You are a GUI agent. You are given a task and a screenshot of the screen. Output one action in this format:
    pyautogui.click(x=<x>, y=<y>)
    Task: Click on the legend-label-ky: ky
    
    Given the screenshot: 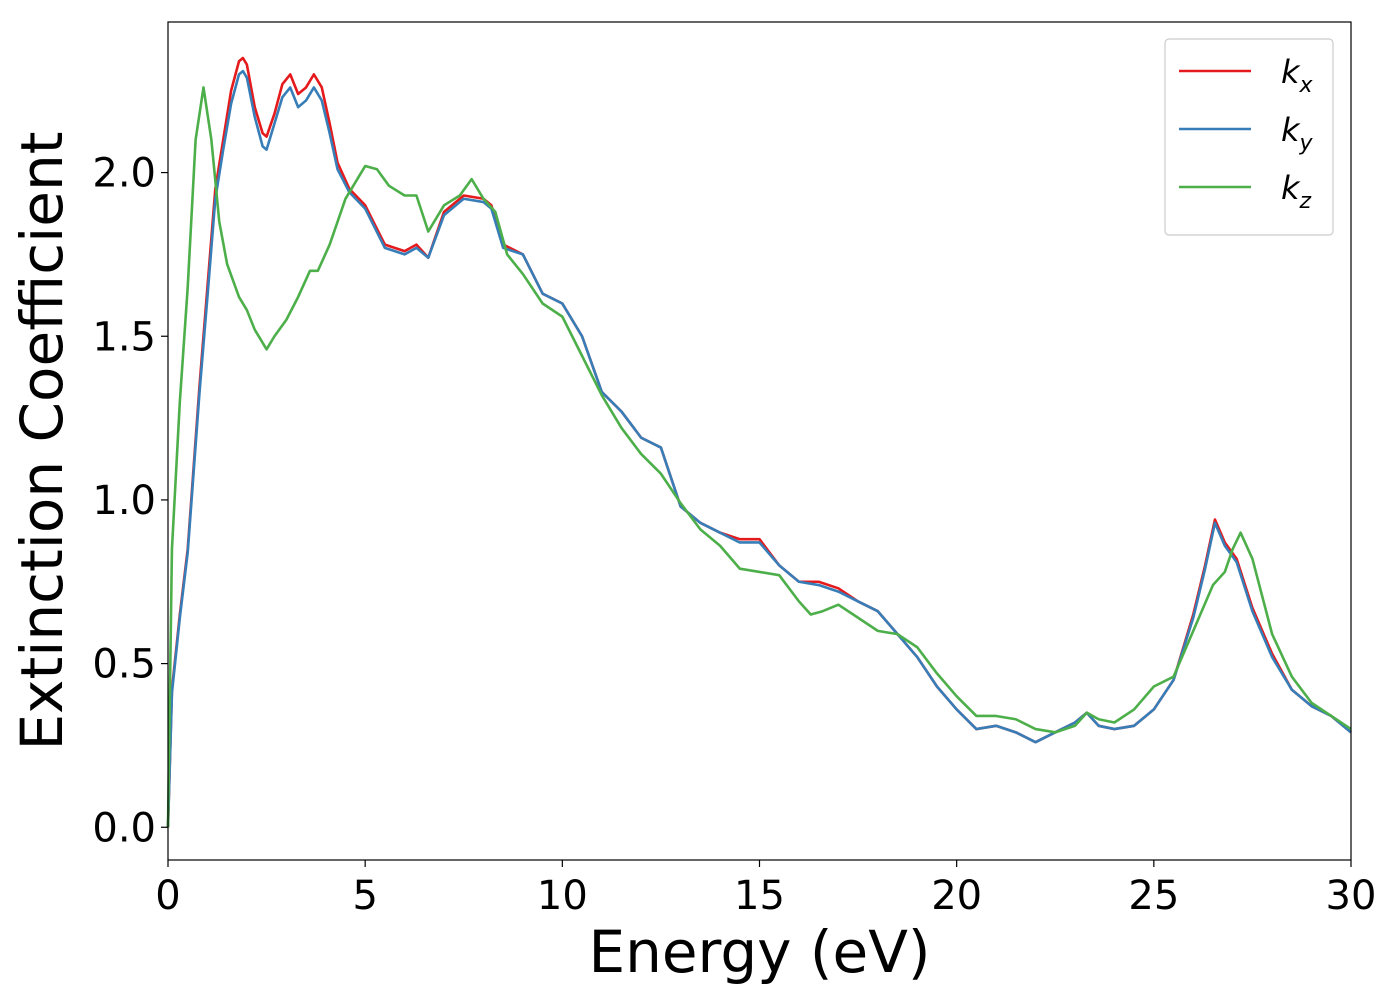 What is the action you would take?
    pyautogui.click(x=1297, y=133)
    